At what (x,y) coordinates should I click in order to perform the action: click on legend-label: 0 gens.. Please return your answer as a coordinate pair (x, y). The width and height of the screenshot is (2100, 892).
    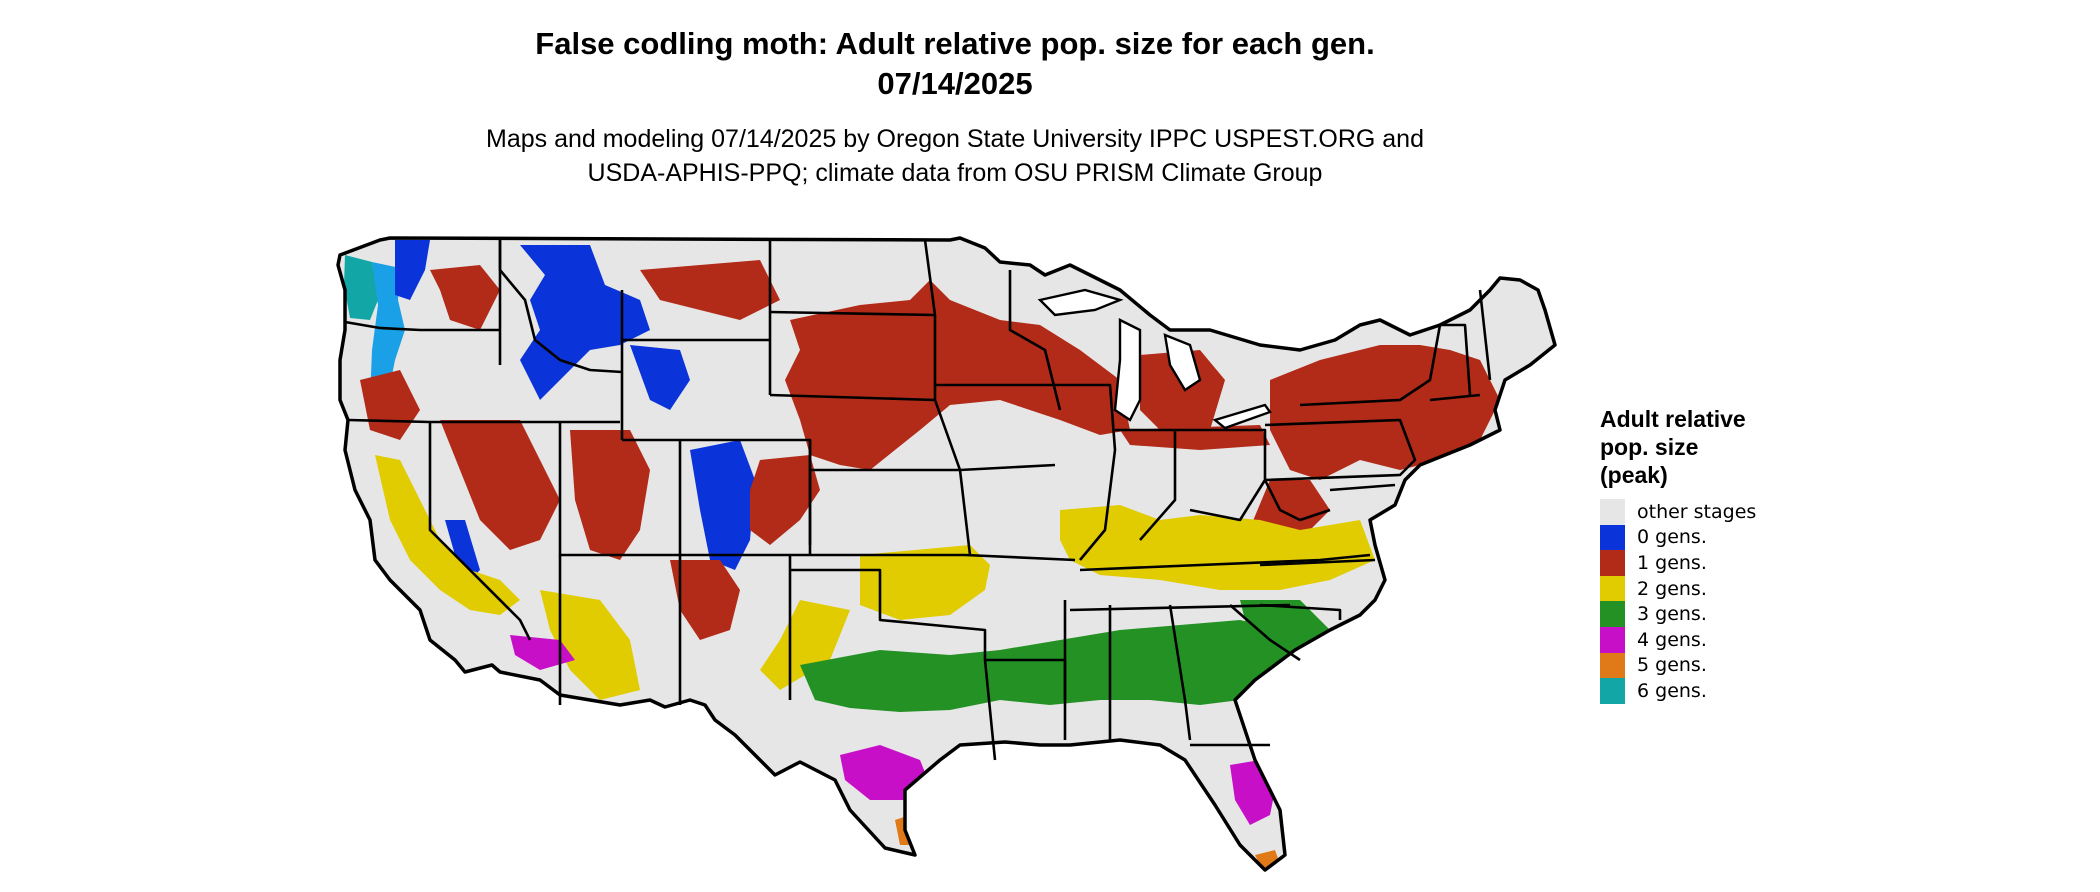
    Looking at the image, I should click on (1672, 537).